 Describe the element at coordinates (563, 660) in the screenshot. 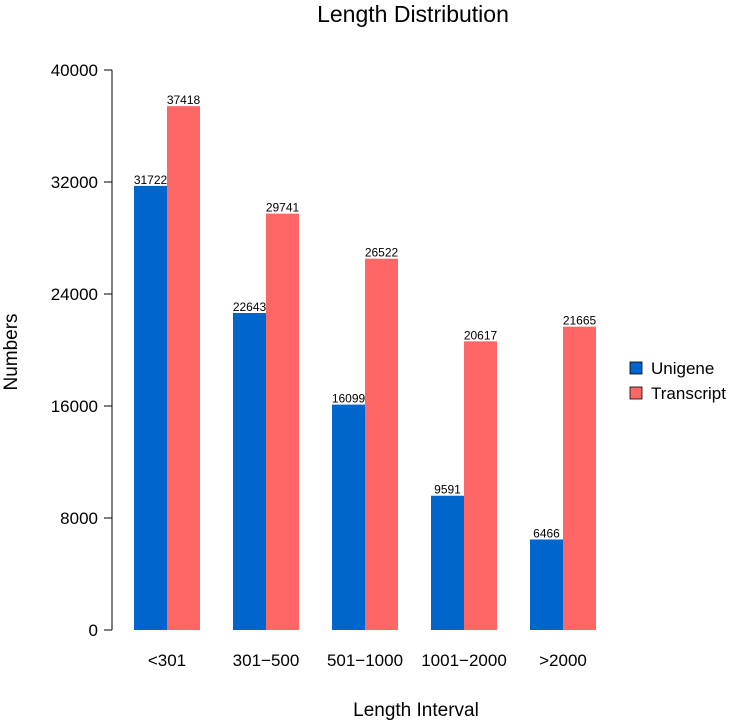

I see `x-tick-label: >2000` at that location.